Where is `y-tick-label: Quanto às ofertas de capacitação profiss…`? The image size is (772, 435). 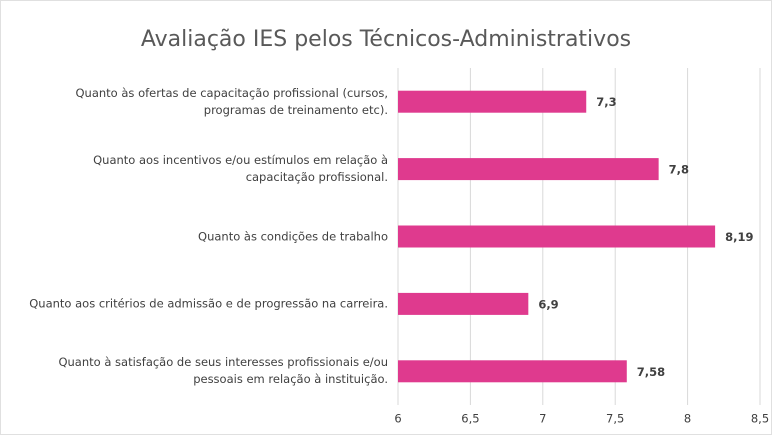 y-tick-label: Quanto às ofertas de capacitação profiss… is located at coordinates (232, 101).